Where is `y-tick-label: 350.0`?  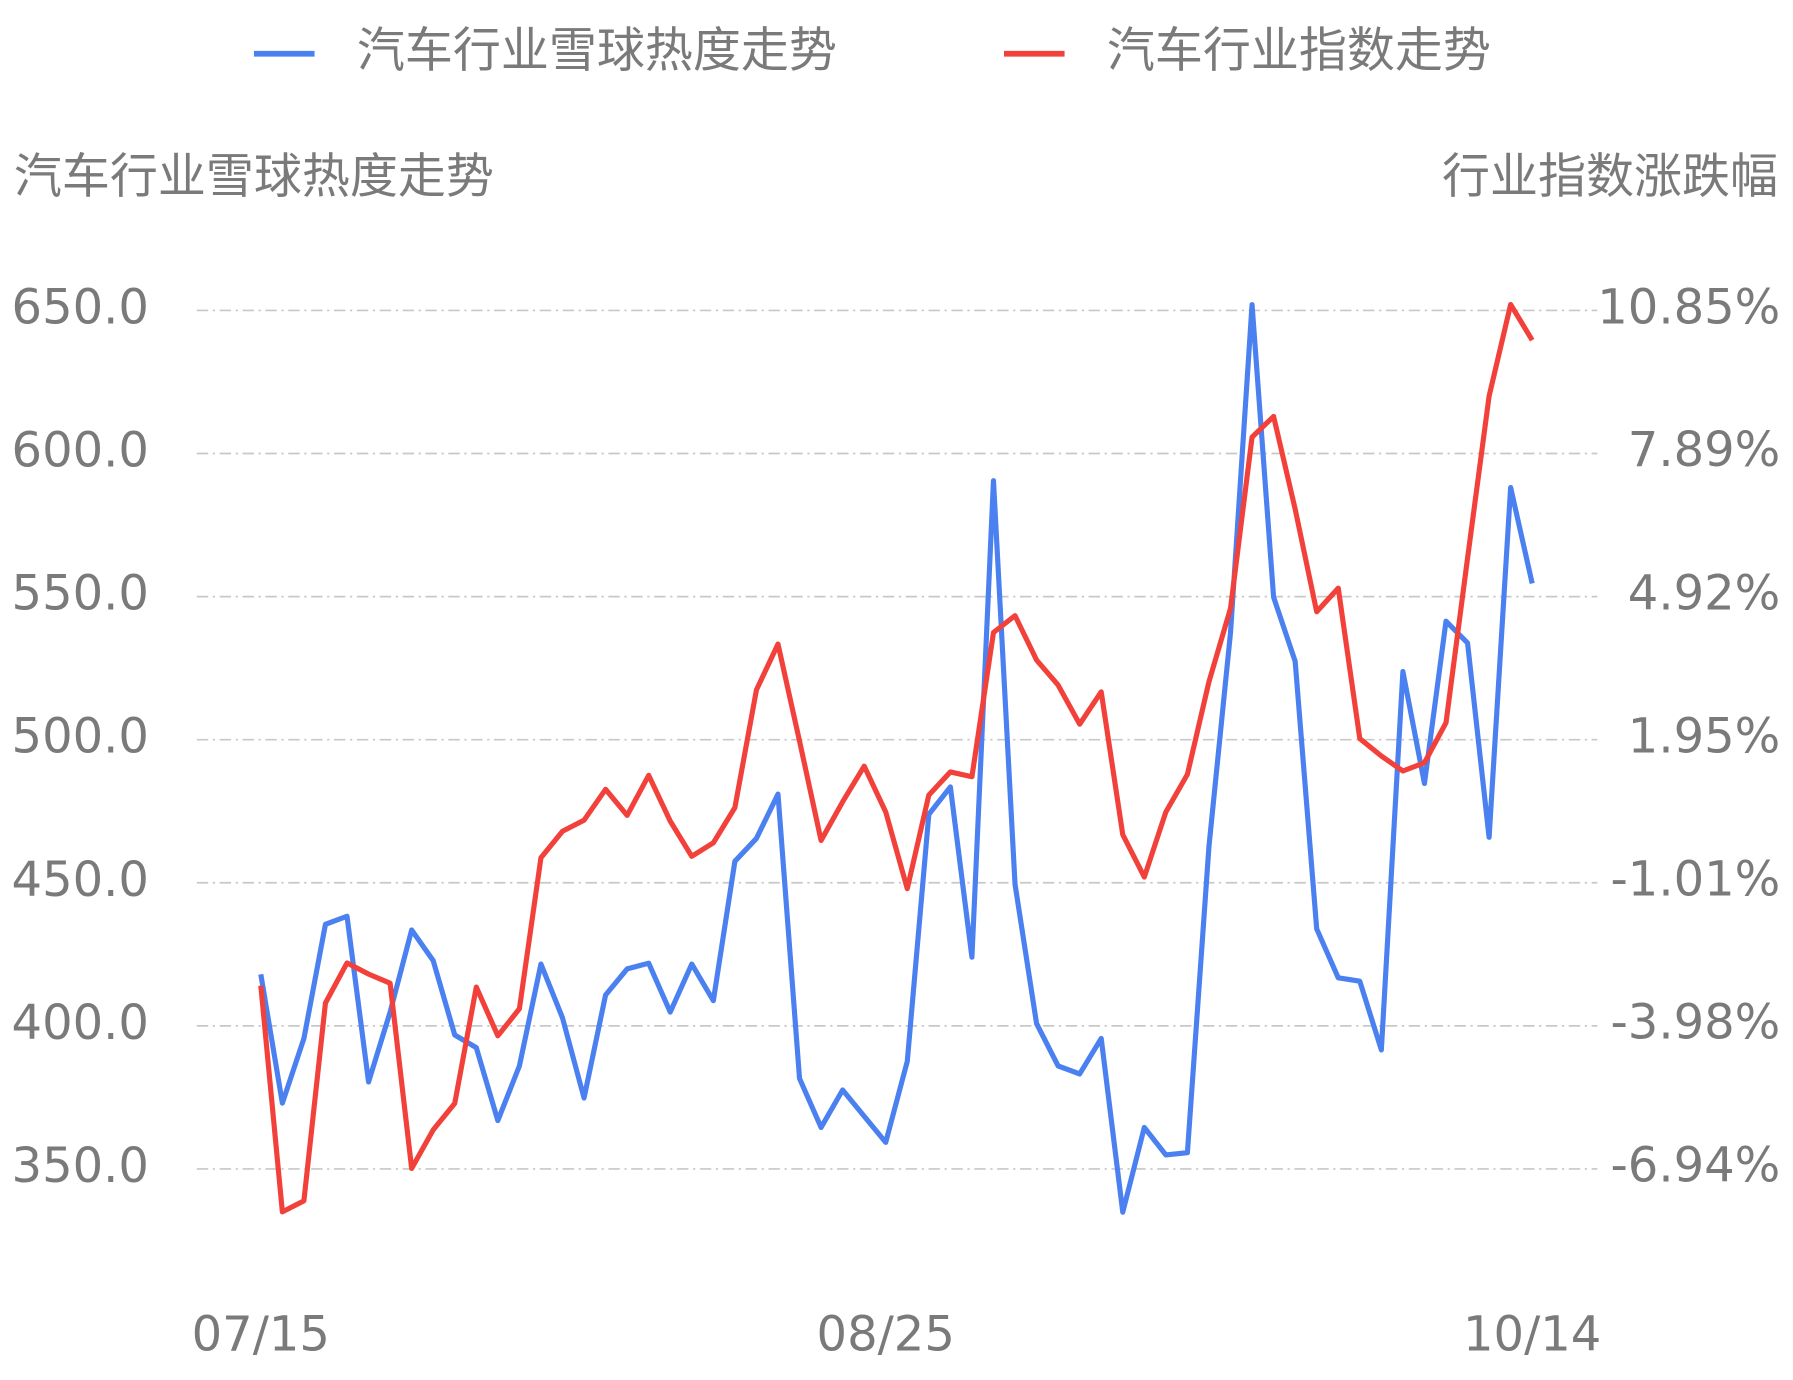 y-tick-label: 350.0 is located at coordinates (80, 1166).